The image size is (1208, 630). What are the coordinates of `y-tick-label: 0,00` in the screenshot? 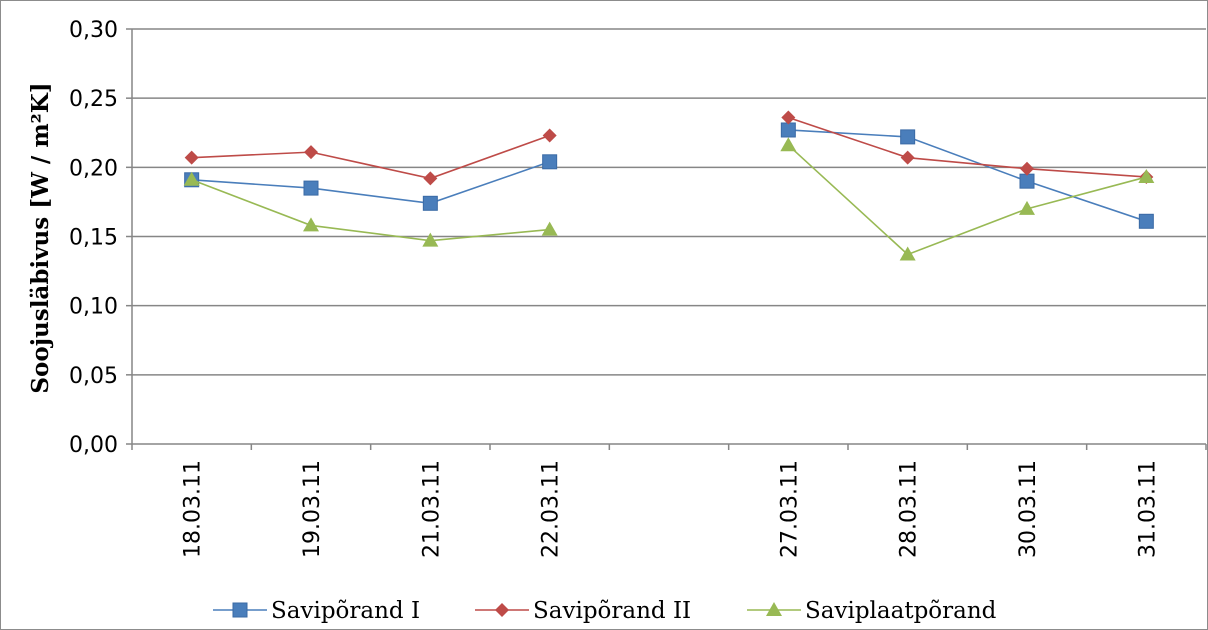 It's located at (93, 445).